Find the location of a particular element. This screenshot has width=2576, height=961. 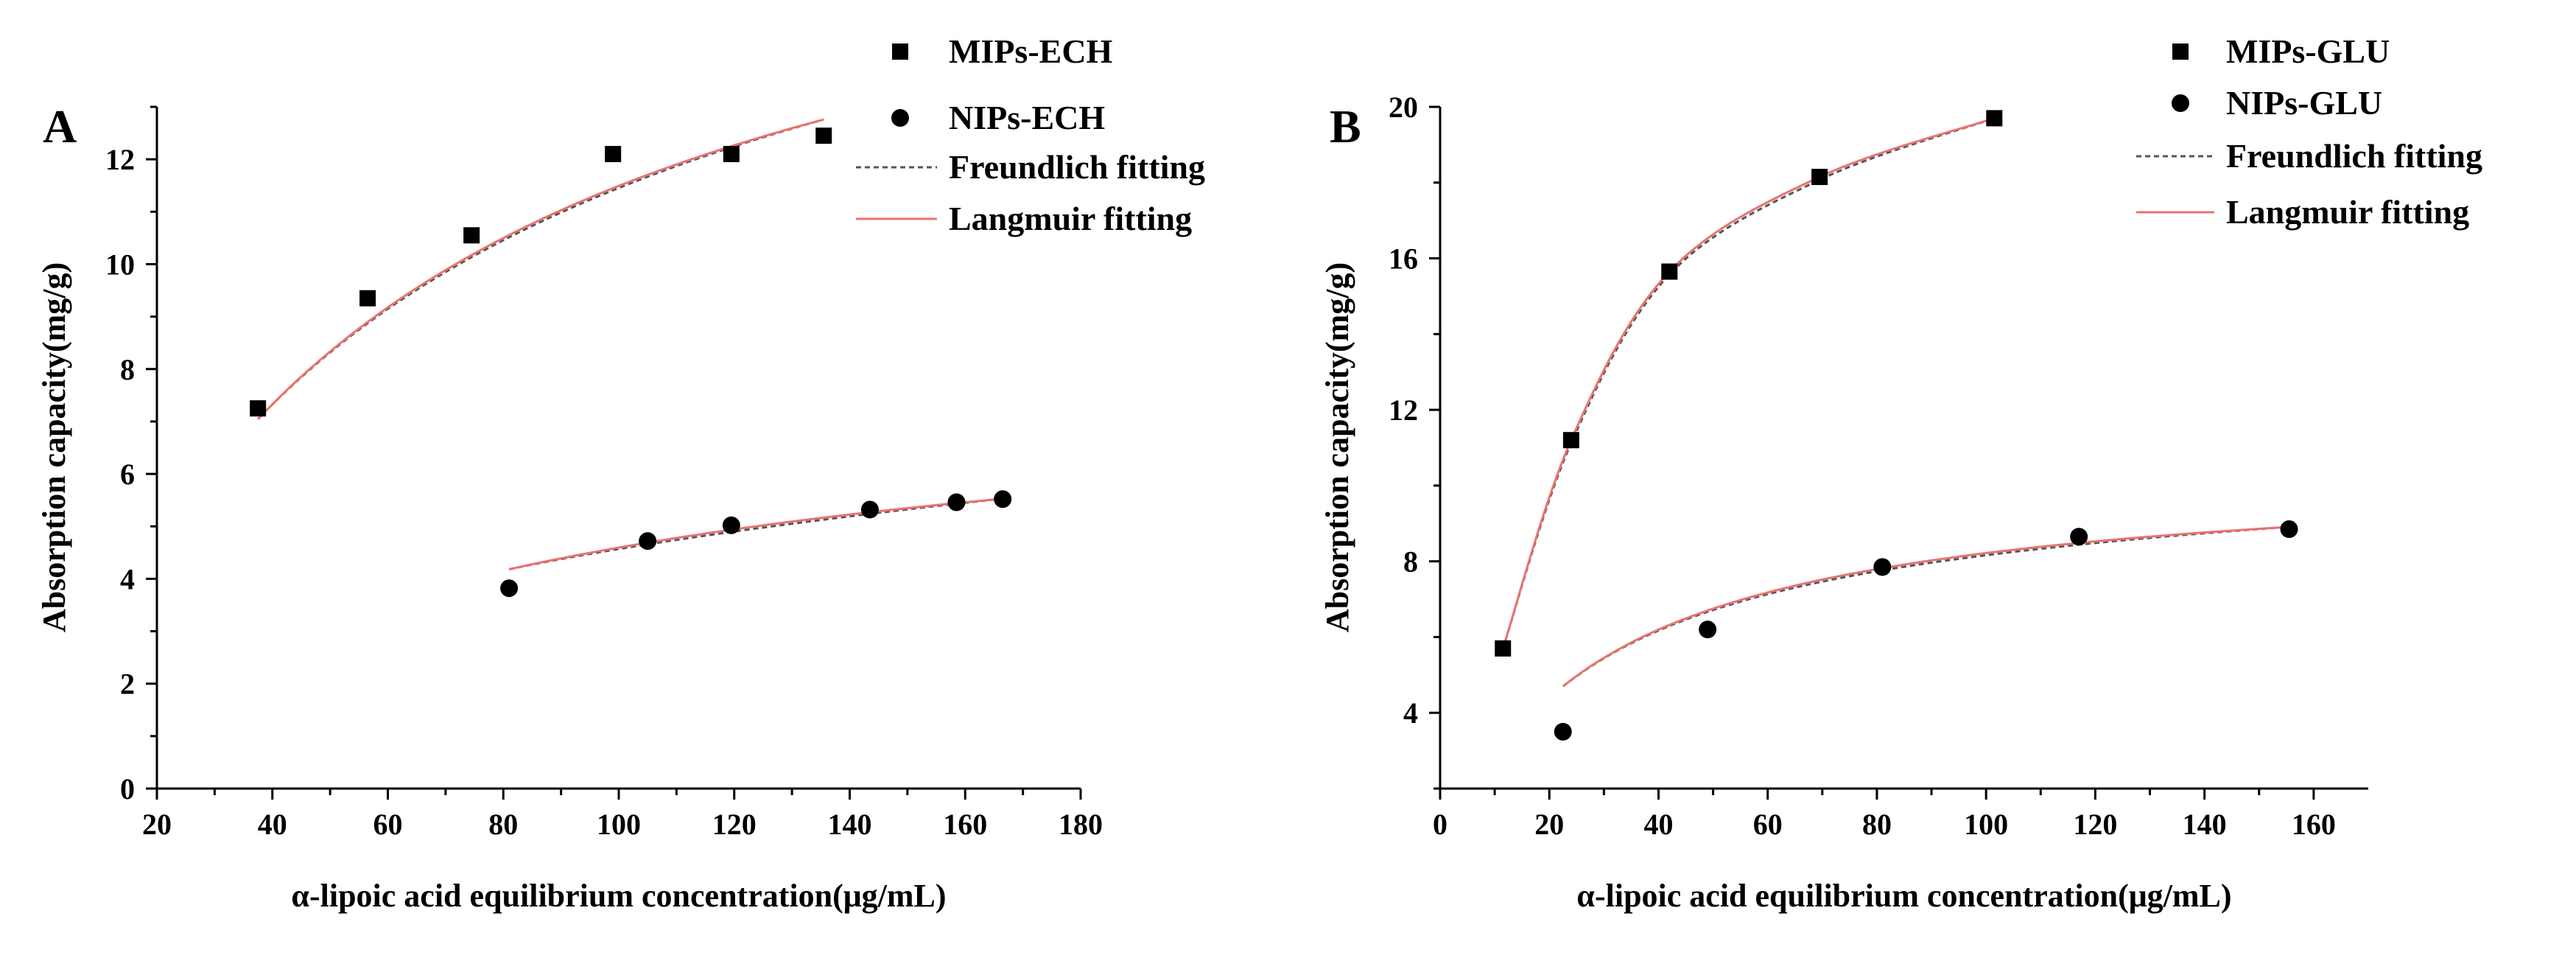

y-tick-label: 0 is located at coordinates (127, 789).